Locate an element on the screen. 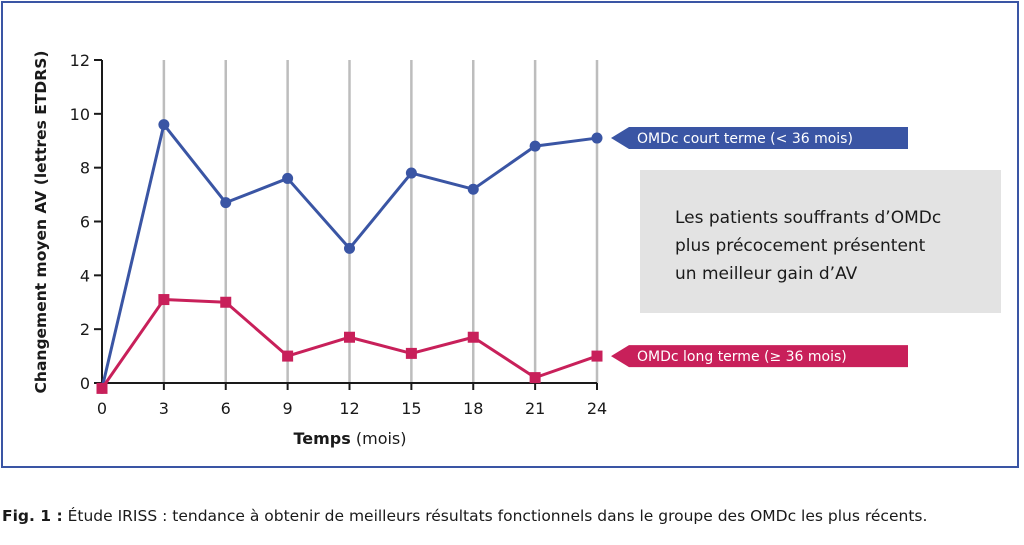  x-axis-label-unit: (mois) is located at coordinates (379, 438).